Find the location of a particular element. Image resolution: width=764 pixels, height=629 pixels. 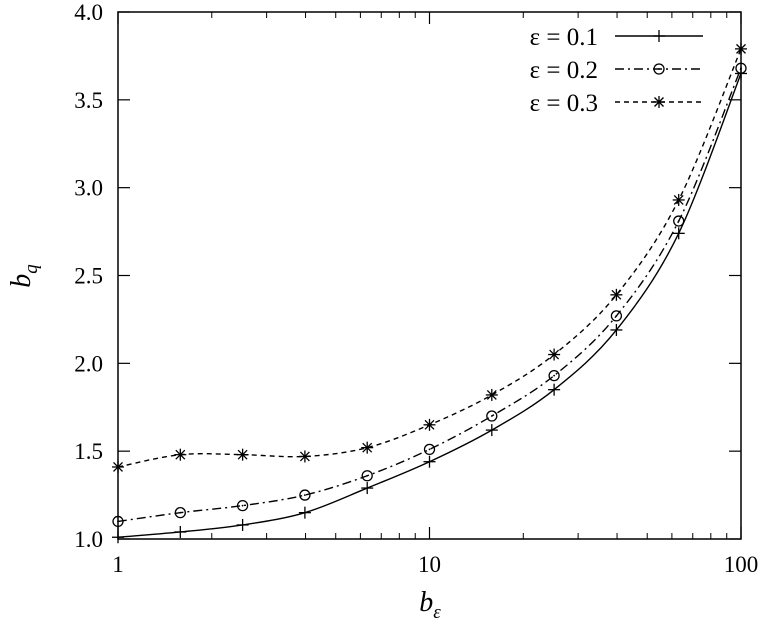

y-tick-label: 2.0 is located at coordinates (88, 363).